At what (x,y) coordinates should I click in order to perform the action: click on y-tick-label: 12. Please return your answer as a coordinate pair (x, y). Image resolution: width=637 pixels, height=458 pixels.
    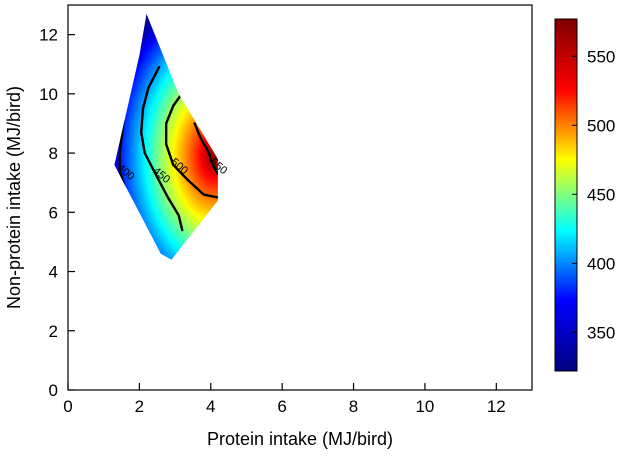
    Looking at the image, I should click on (48, 35).